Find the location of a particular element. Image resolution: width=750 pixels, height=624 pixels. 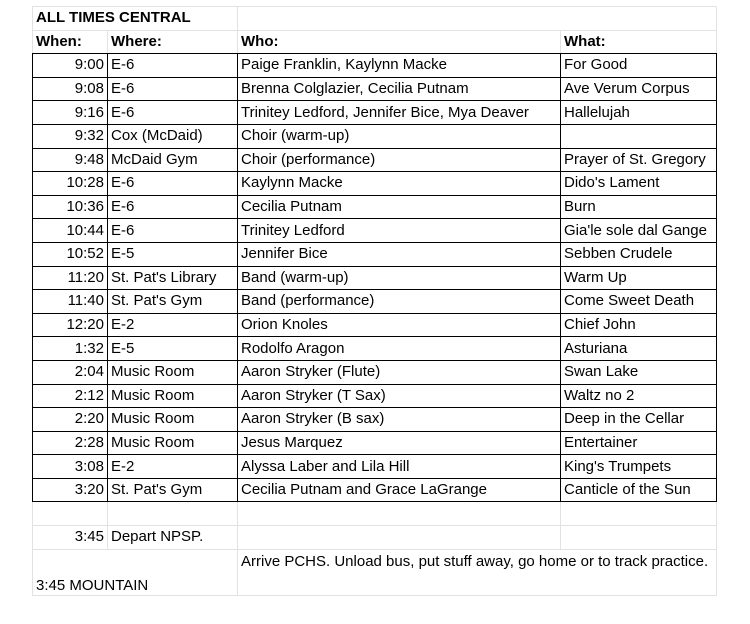

cell-who: Choir (warm-up) is located at coordinates (399, 136).